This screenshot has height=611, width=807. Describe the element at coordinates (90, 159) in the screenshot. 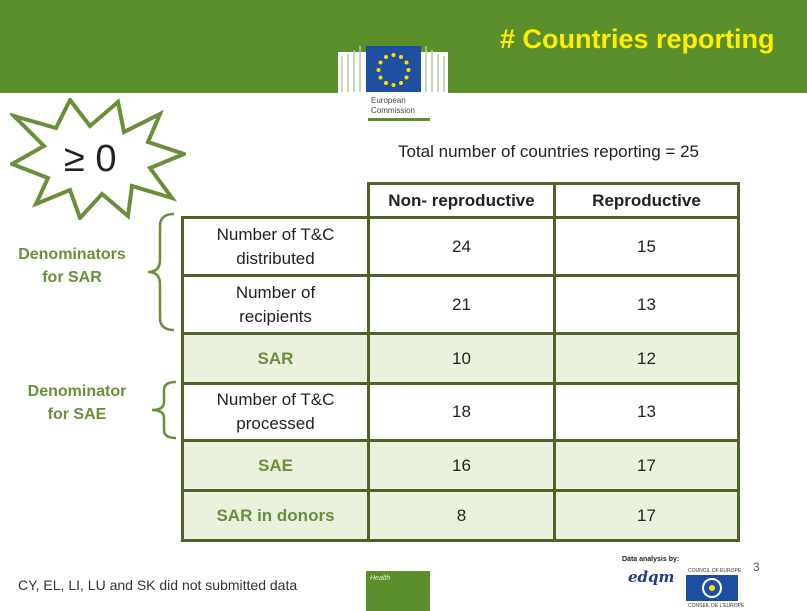

I see `badge-label: ≥ 0` at that location.